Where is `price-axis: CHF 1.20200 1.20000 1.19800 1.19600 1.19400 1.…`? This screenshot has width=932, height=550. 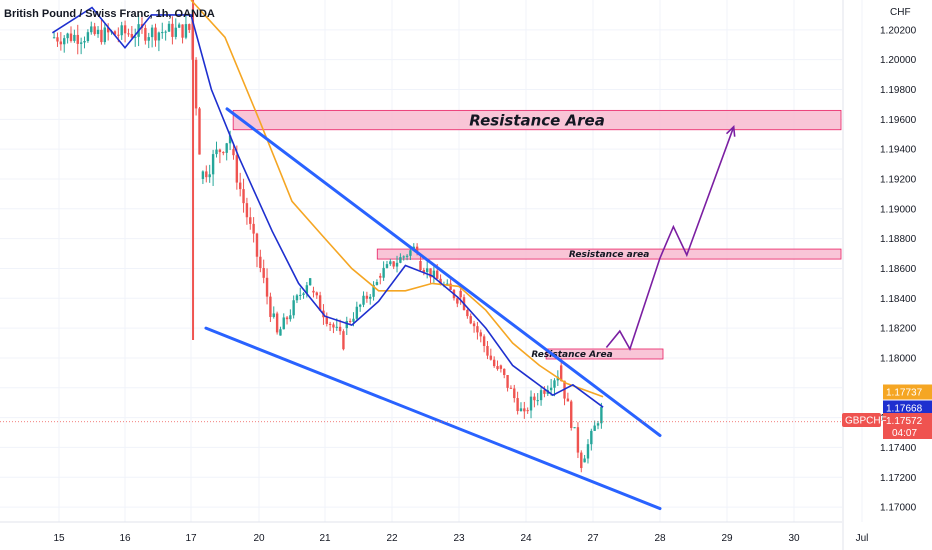
price-axis: CHF 1.20200 1.20000 1.19800 1.19600 1.19400 1.… is located at coordinates (879, 275).